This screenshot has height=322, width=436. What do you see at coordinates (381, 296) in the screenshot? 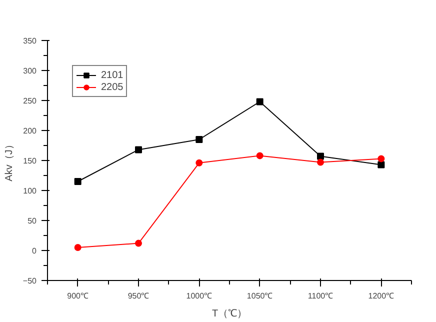
I see `x-tick-label: 1200℃` at bounding box center [381, 296].